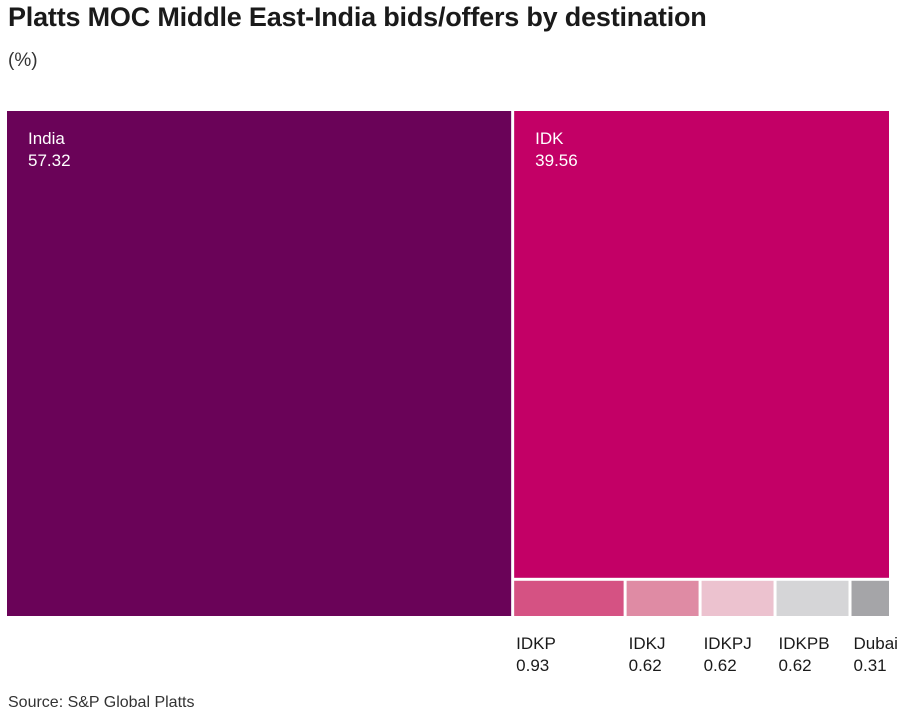  What do you see at coordinates (556, 160) in the screenshot?
I see `treemap-label-idk-value: 39.56` at bounding box center [556, 160].